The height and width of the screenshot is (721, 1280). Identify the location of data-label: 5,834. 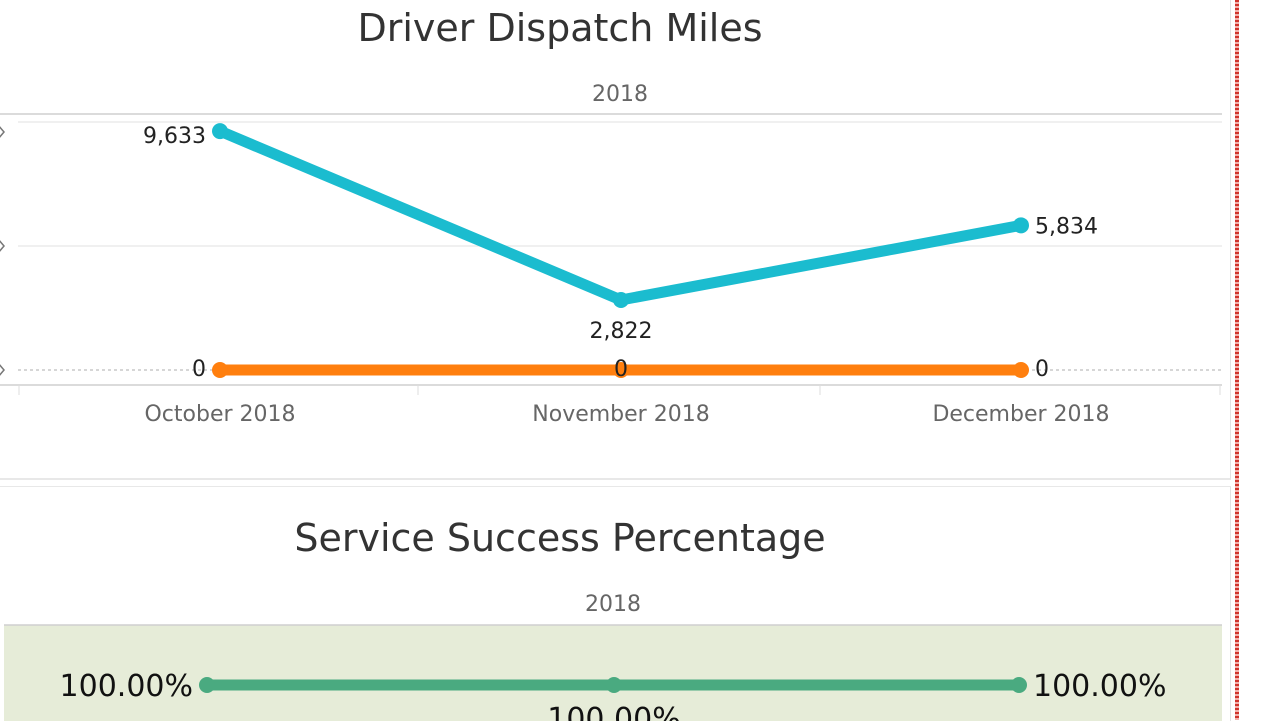
(1066, 226).